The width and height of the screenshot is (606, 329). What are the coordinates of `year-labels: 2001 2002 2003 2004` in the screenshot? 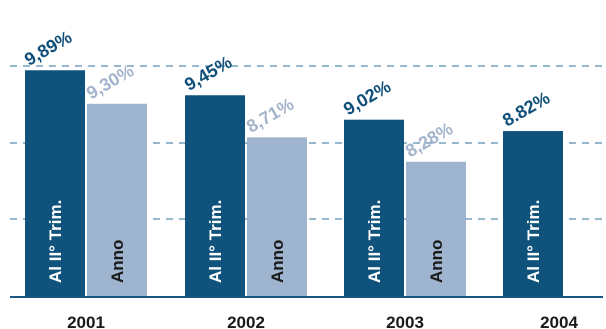 It's located at (322, 321).